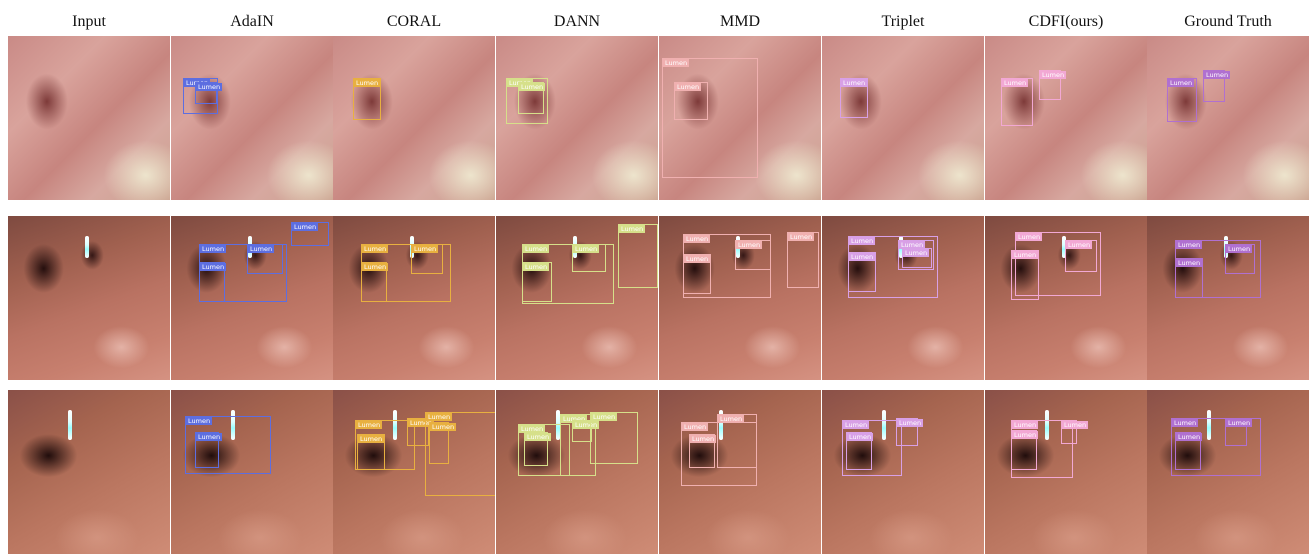 Image resolution: width=1309 pixels, height=555 pixels. I want to click on image-tile: Lumen, so click(903, 118).